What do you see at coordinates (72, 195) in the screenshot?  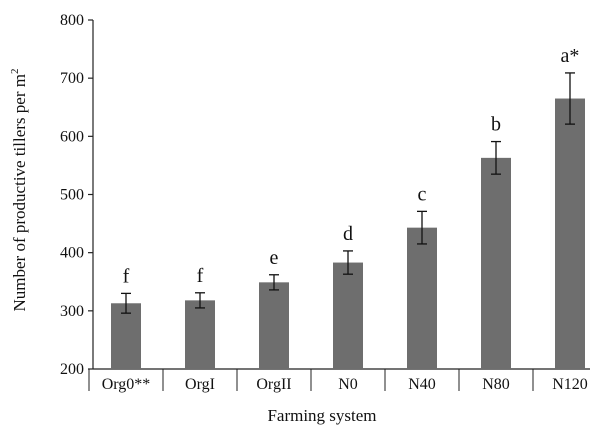 I see `y-tick-label: 500` at bounding box center [72, 195].